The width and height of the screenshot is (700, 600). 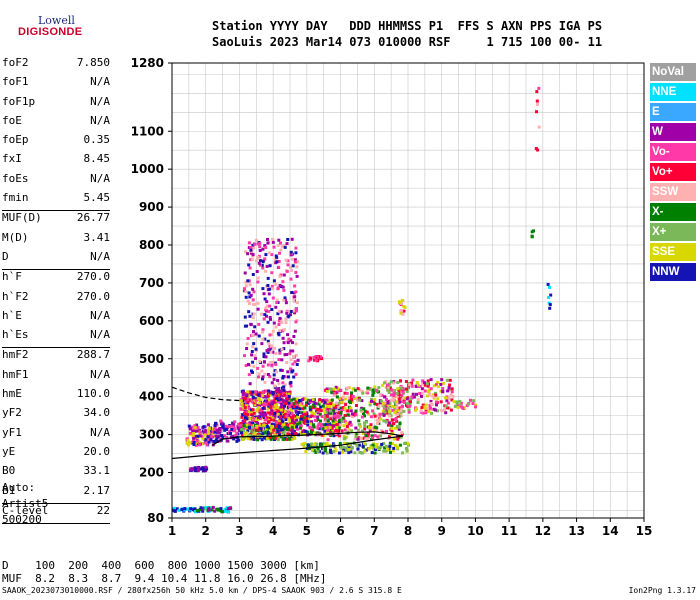 I want to click on param-row: yE 20.0, so click(x=56, y=454).